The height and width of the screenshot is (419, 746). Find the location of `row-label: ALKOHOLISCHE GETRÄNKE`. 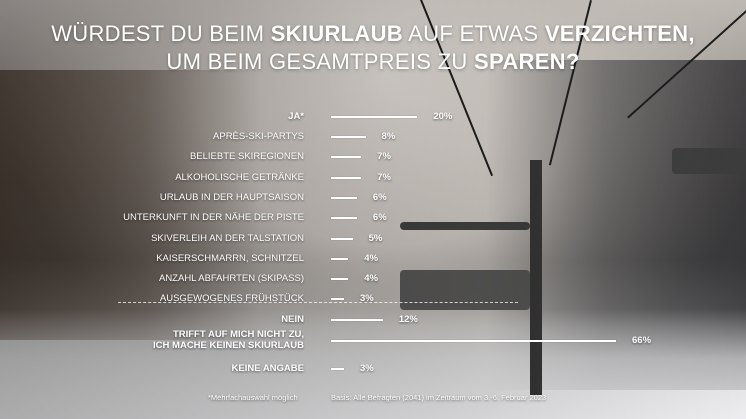

row-label: ALKOHOLISCHE GETRÄNKE is located at coordinates (239, 177).